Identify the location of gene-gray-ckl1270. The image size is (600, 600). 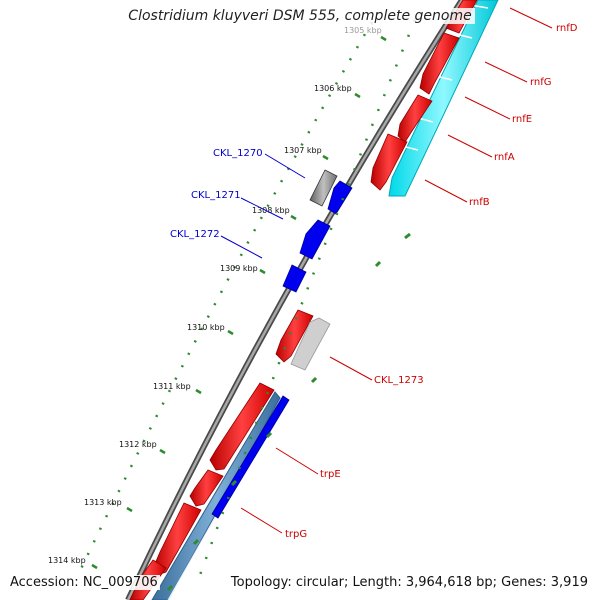
(323, 188).